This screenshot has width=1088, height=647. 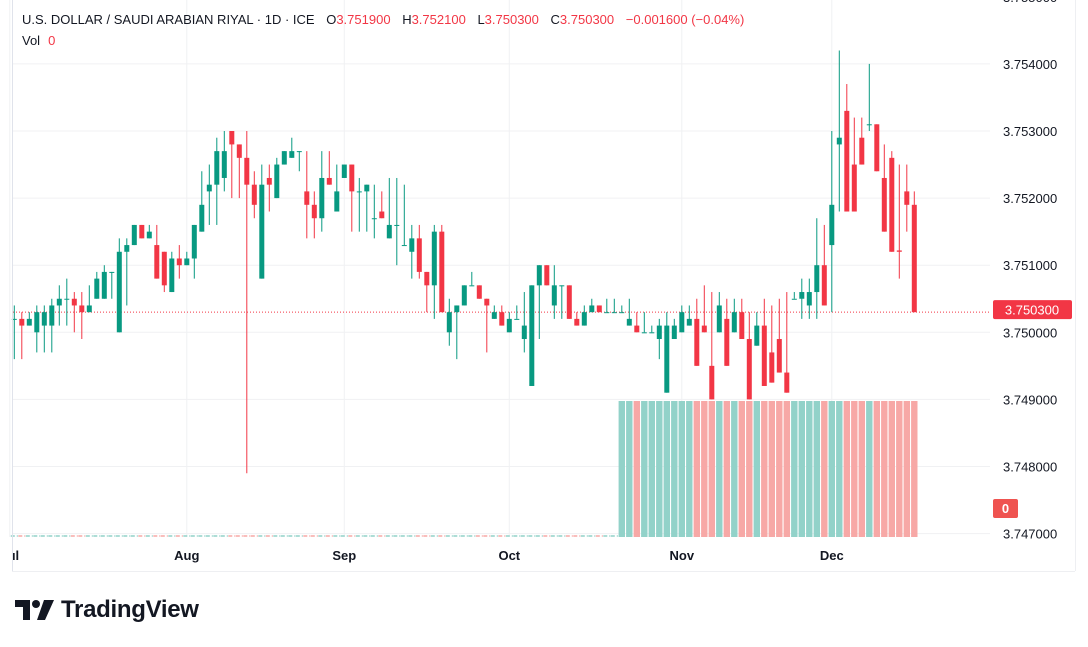 I want to click on close-value: 3.750300, so click(x=587, y=19).